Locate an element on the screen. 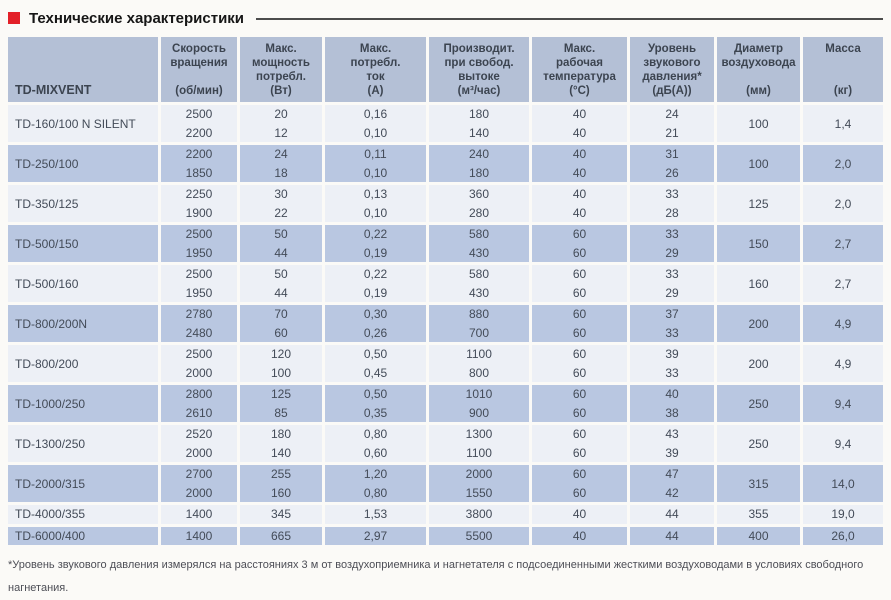  cell-value: 430 is located at coordinates (479, 292).